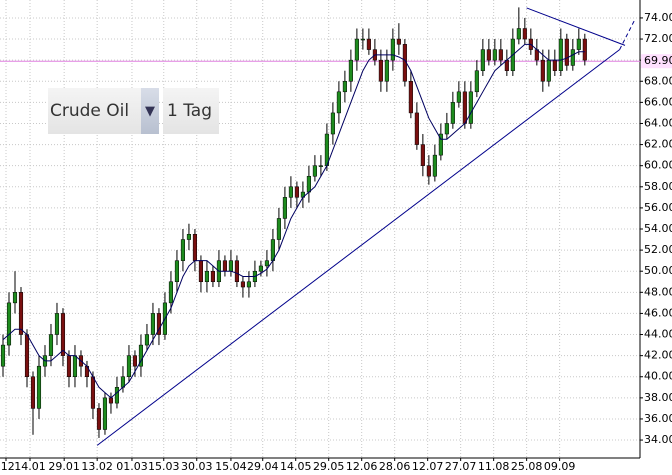 Image resolution: width=672 pixels, height=475 pixels. Describe the element at coordinates (150, 111) in the screenshot. I see `dropdown-arrow: ▼` at that location.